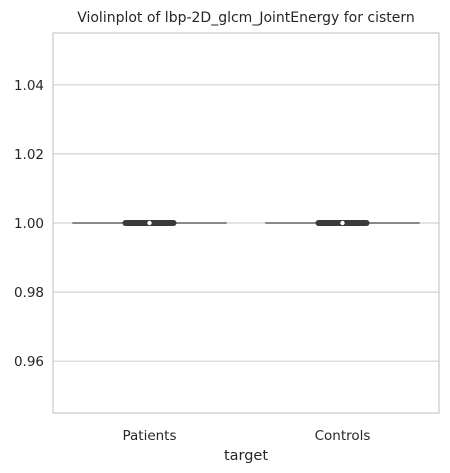  Describe the element at coordinates (29, 155) in the screenshot. I see `y-tick-label: 1.02` at that location.